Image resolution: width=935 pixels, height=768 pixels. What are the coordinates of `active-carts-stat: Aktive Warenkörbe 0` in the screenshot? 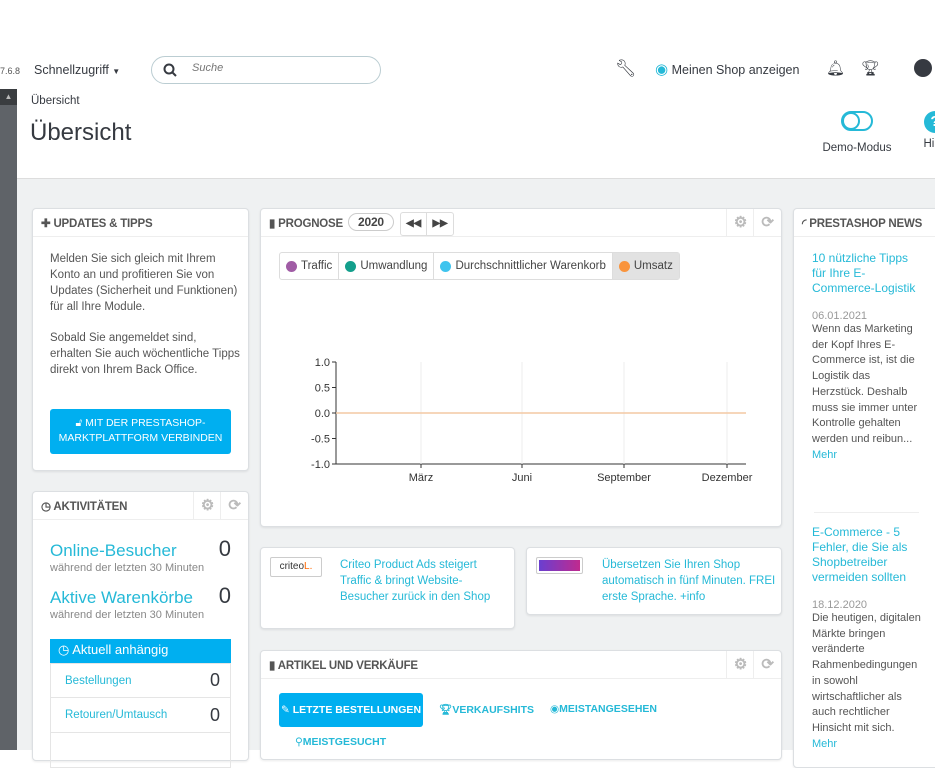 It's located at (140, 596).